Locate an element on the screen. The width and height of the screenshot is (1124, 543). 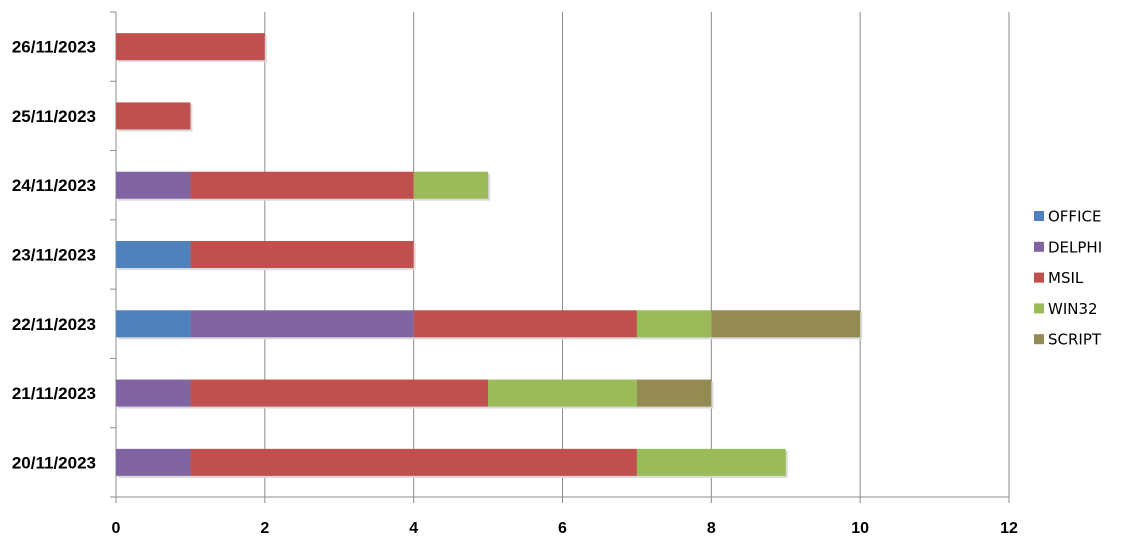
y-tick-label: 24/11/2023 is located at coordinates (54, 185).